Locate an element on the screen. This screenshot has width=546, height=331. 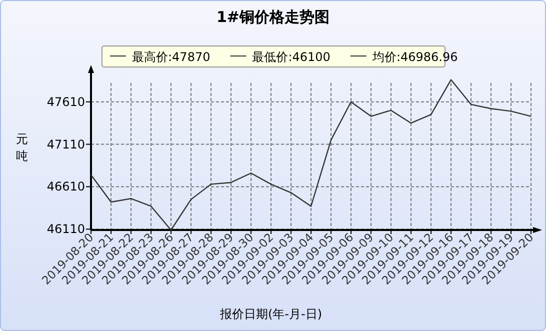
y-tick-label: 47610 is located at coordinates (65, 101).